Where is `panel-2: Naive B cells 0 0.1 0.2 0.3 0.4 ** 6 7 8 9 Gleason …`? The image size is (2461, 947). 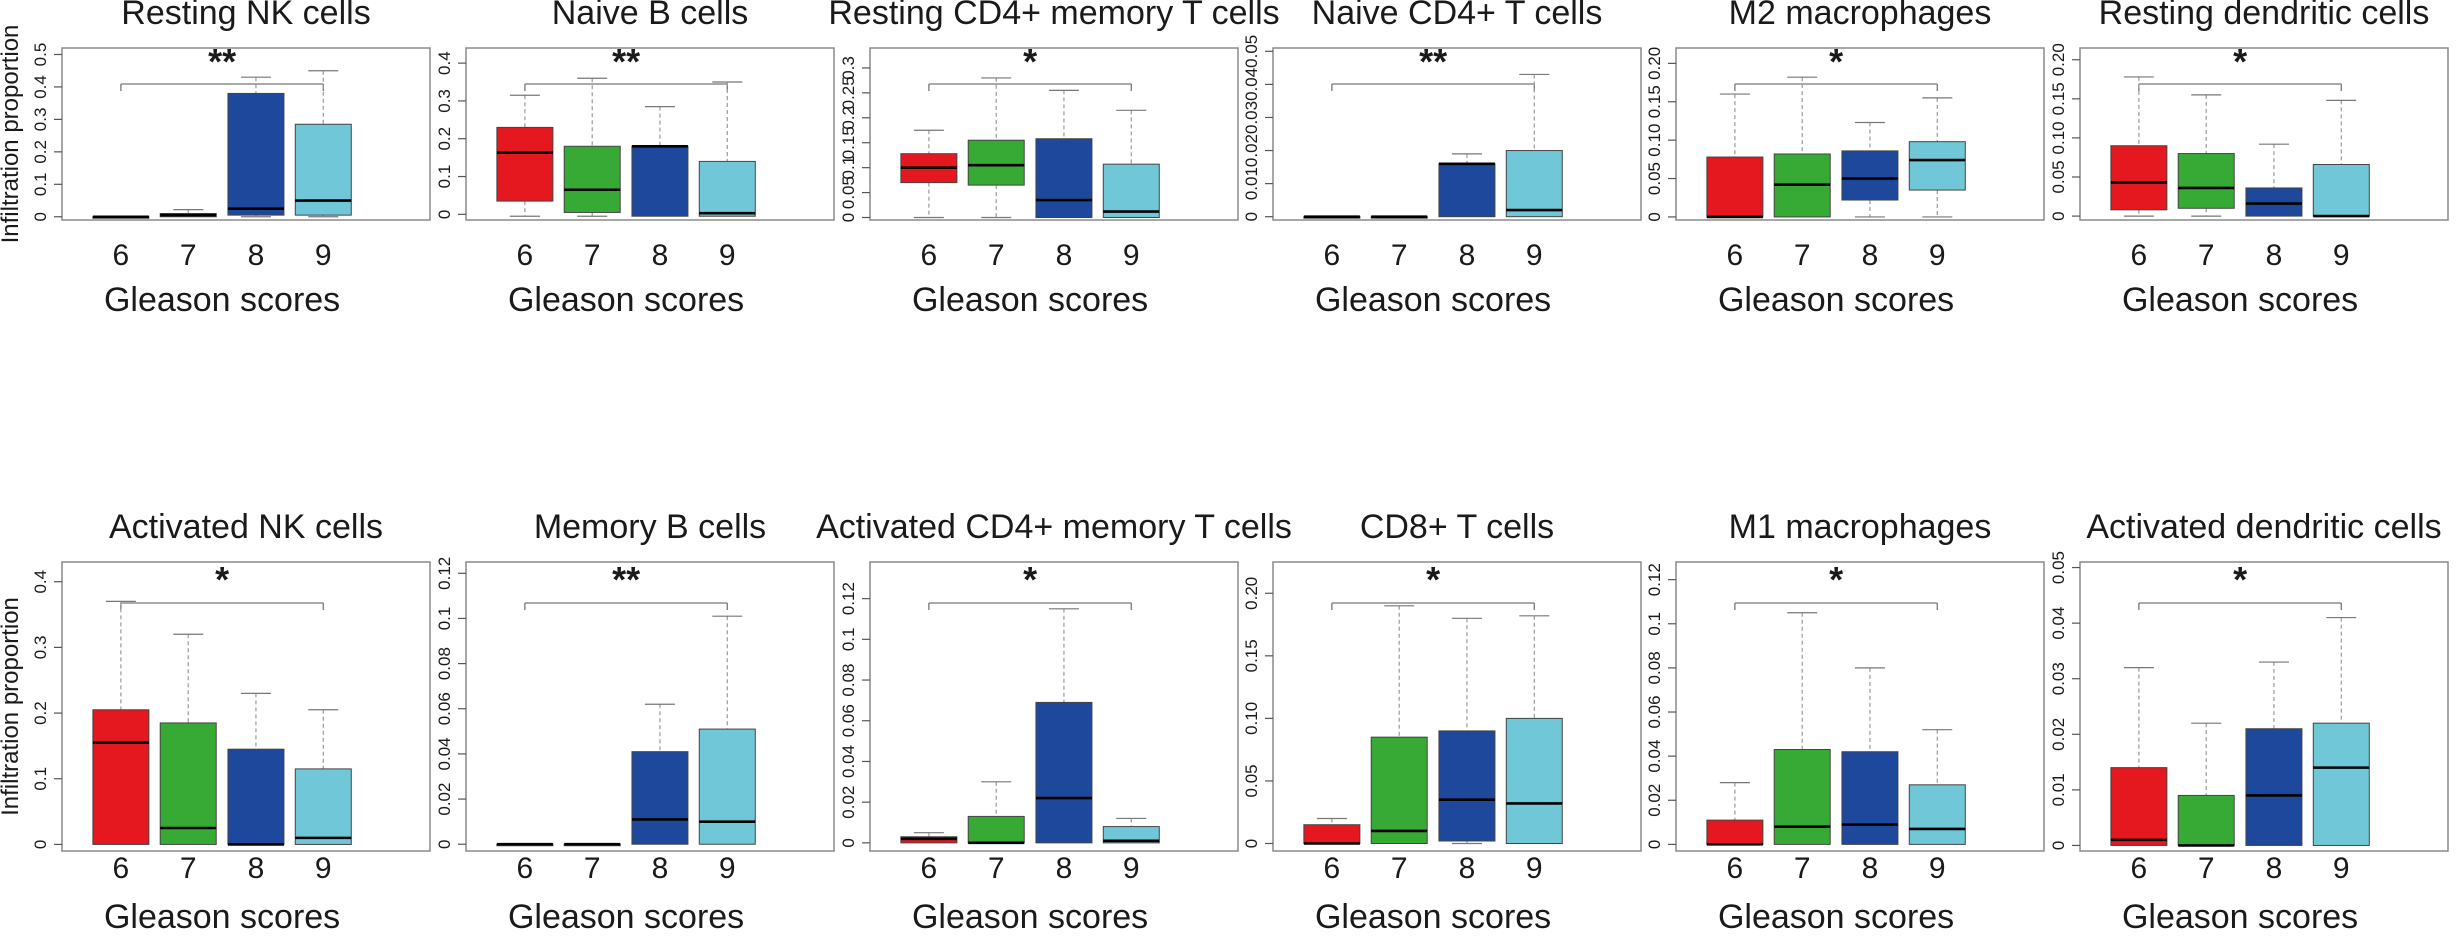 panel-2: Naive B cells 0 0.1 0.2 0.3 0.4 ** 6 7 8 9 Gleason … is located at coordinates (635, 159).